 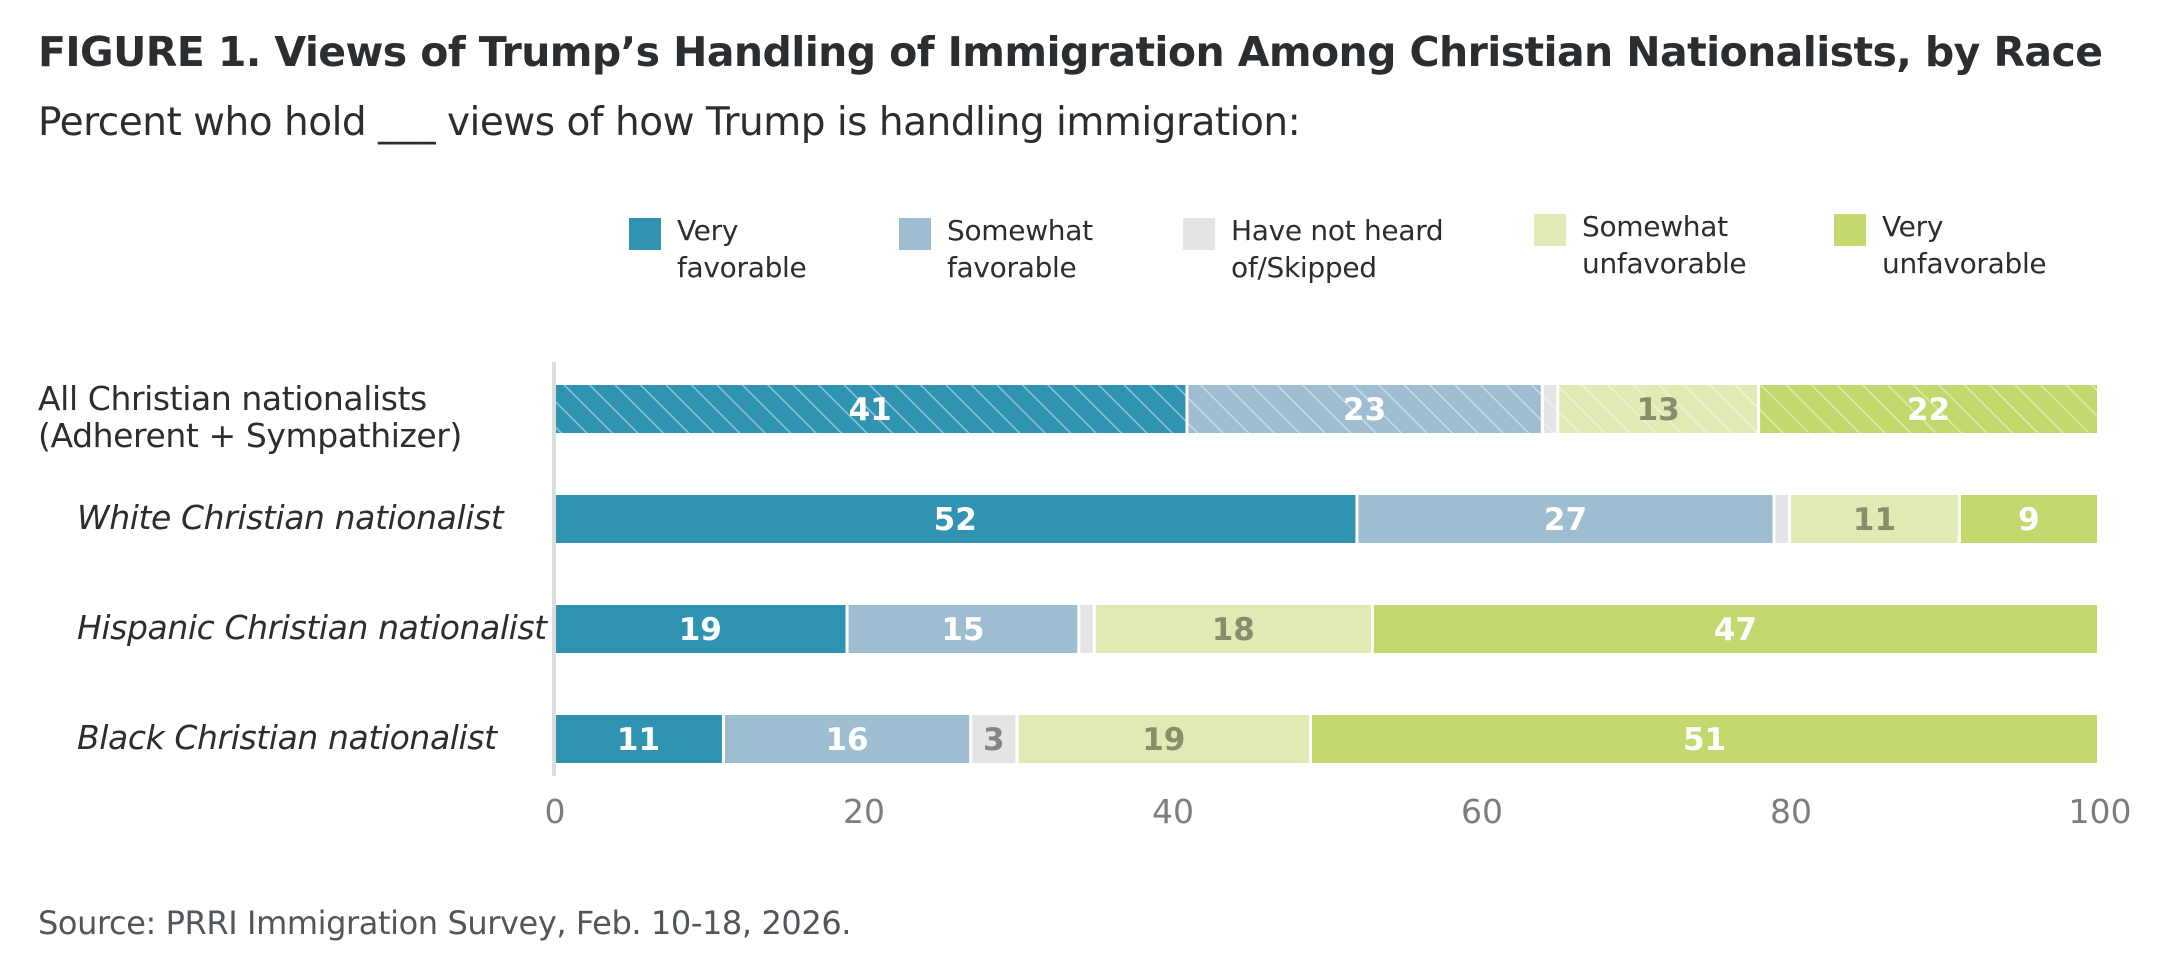 I want to click on legend-item-somewhat-favorable: Somewhat favorable, so click(x=996, y=250).